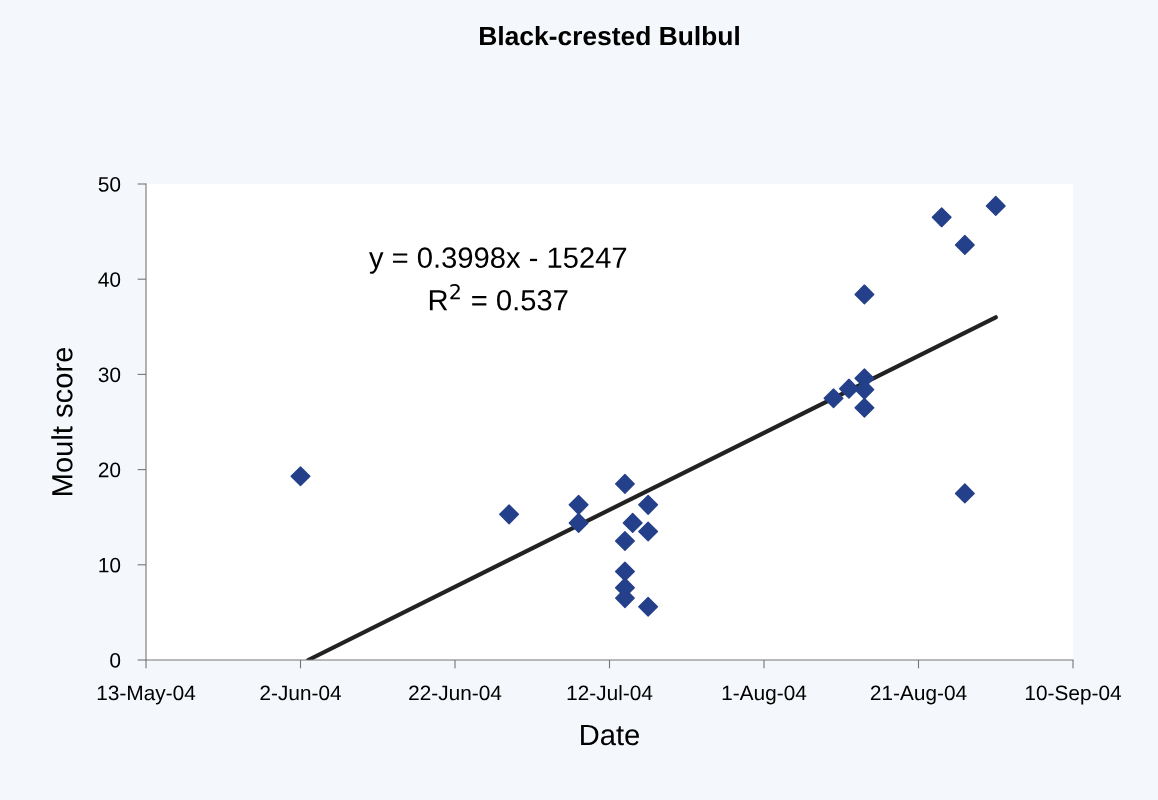 This screenshot has height=800, width=1158. I want to click on y-tick-label: 0, so click(115, 660).